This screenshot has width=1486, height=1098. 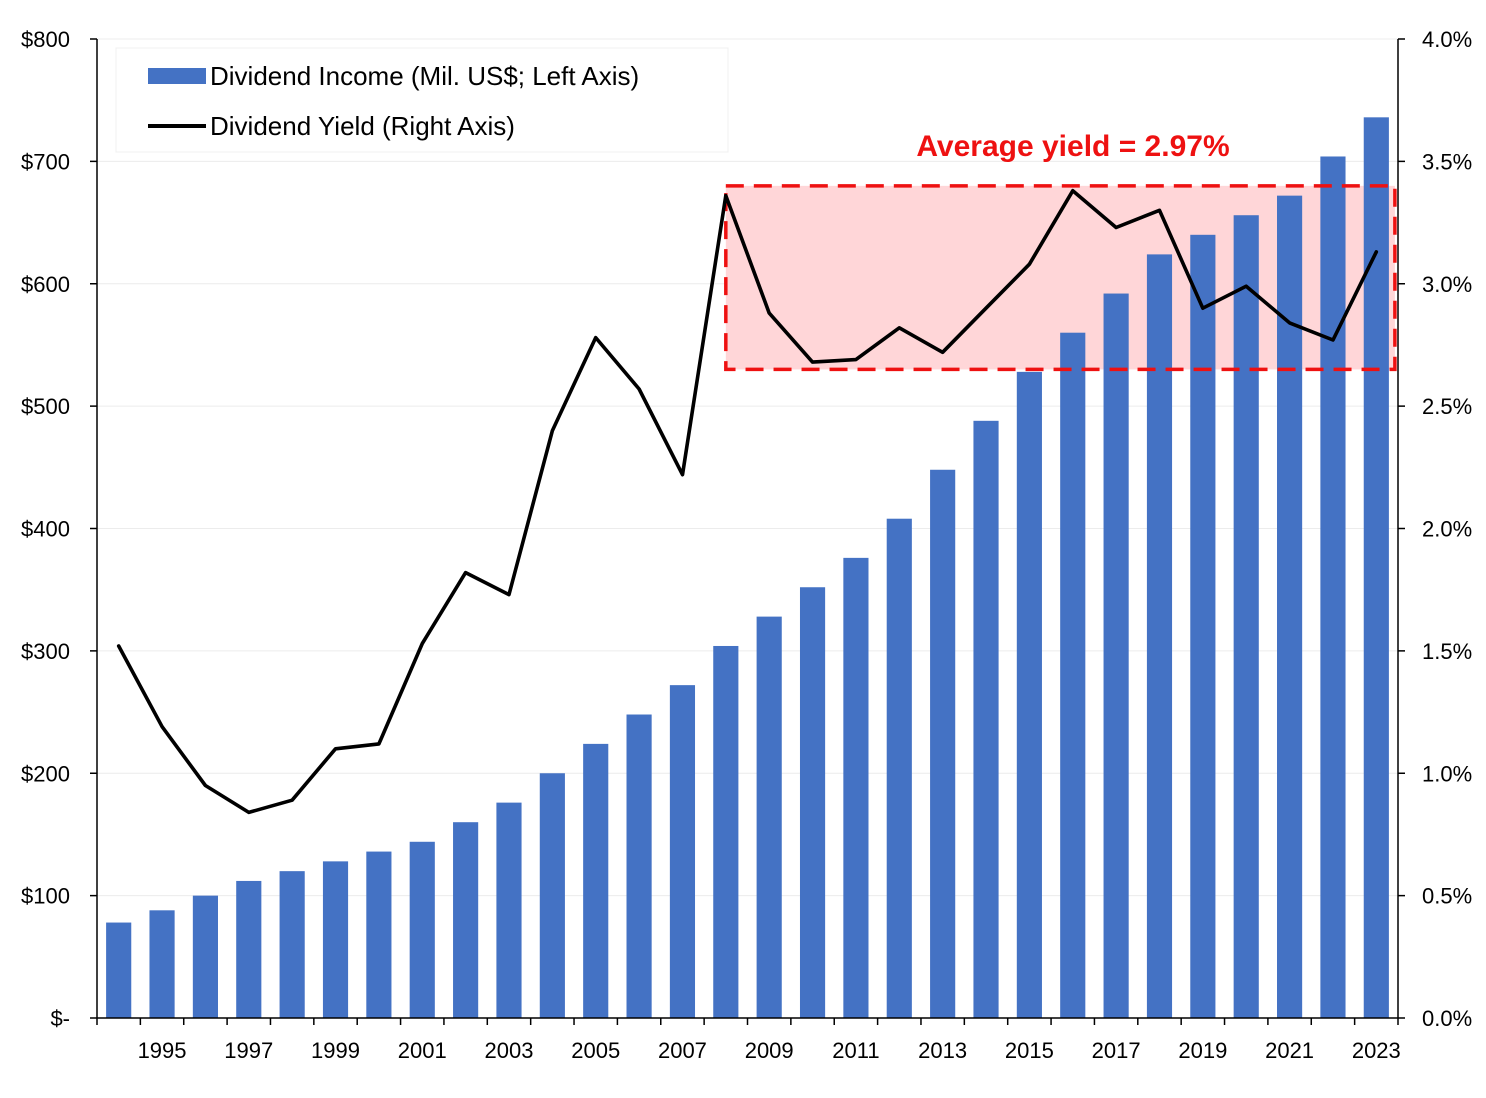 What do you see at coordinates (422, 1050) in the screenshot?
I see `x-tick-label: 2001` at bounding box center [422, 1050].